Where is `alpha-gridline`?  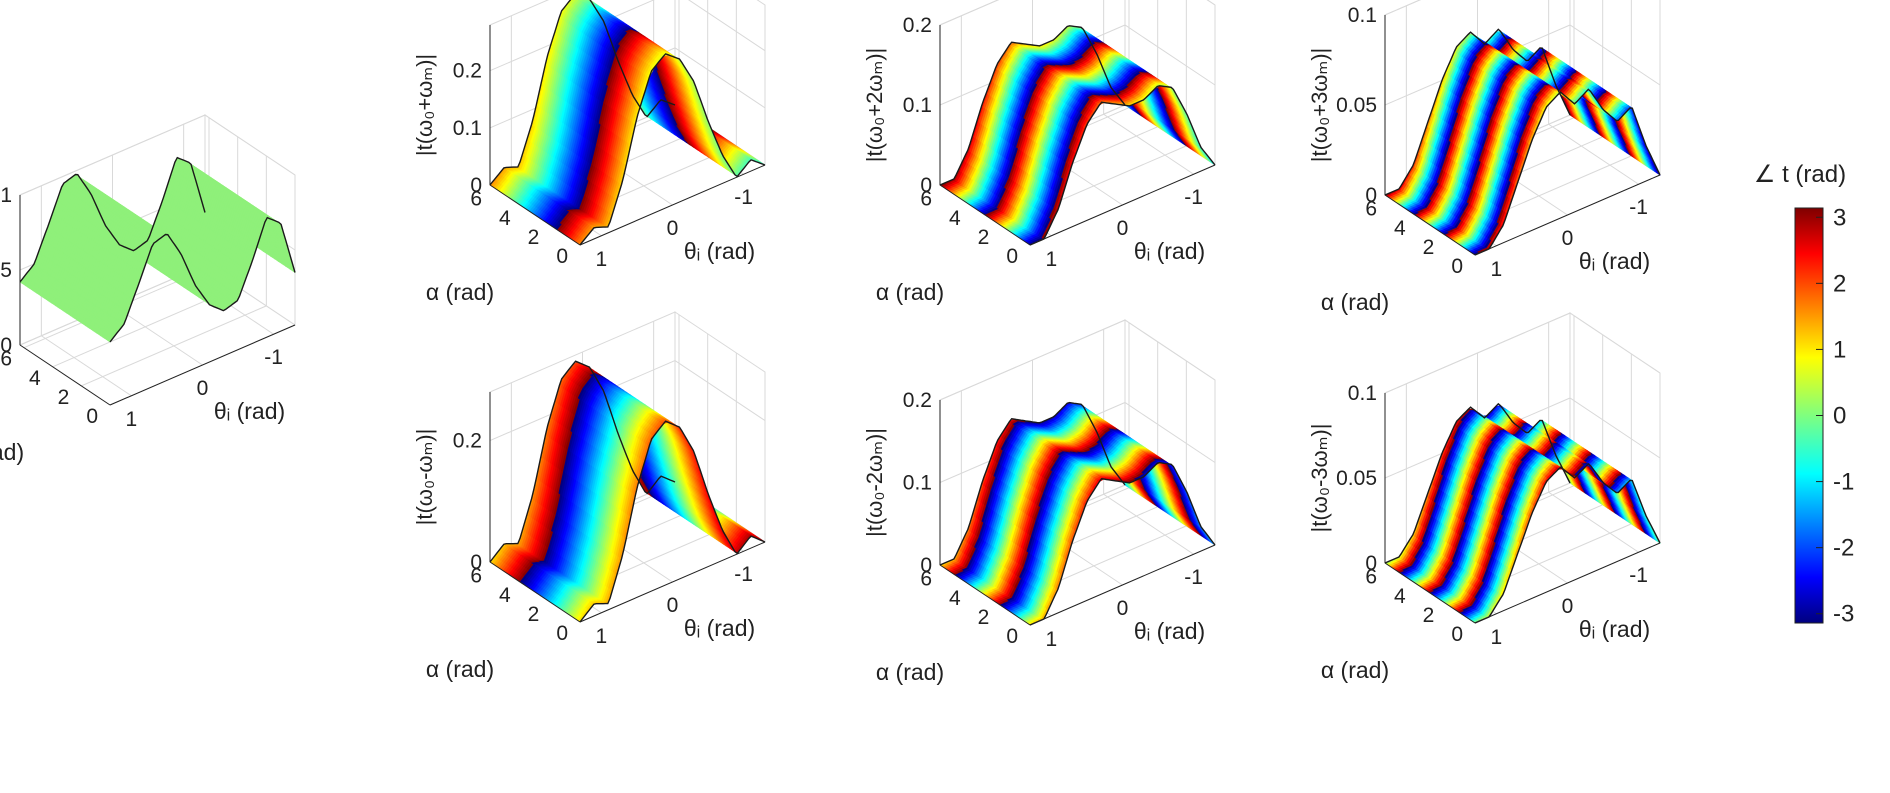 alpha-gridline is located at coordinates (174, 271).